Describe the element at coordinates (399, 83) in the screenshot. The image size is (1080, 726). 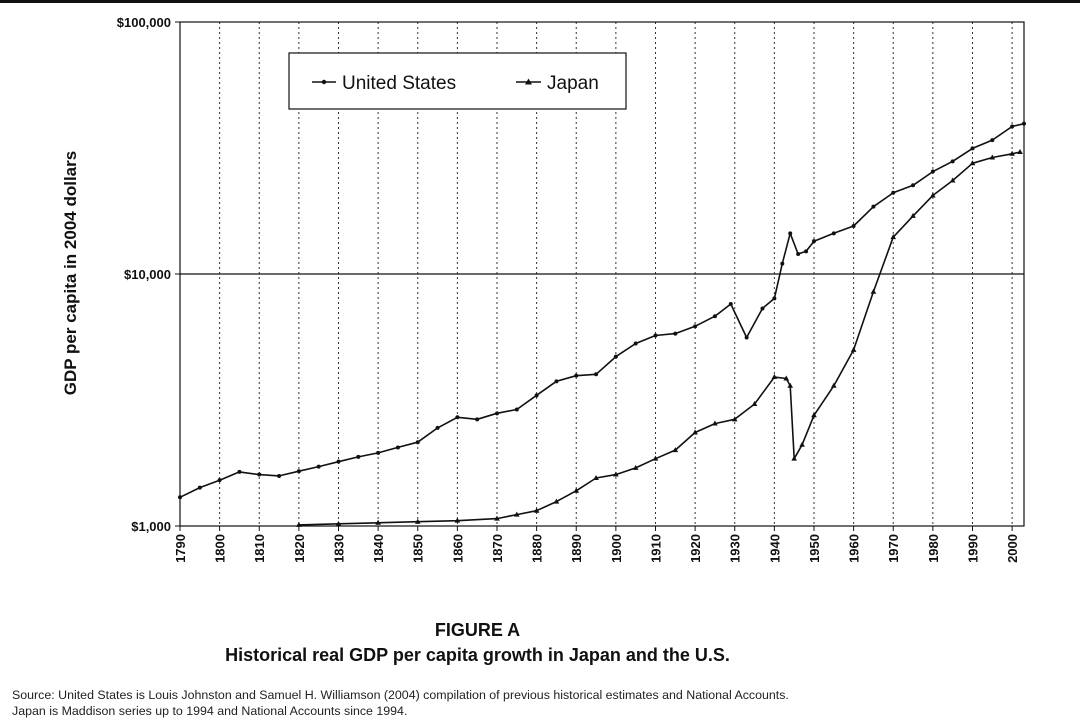
I see `legend-us-label: United States` at that location.